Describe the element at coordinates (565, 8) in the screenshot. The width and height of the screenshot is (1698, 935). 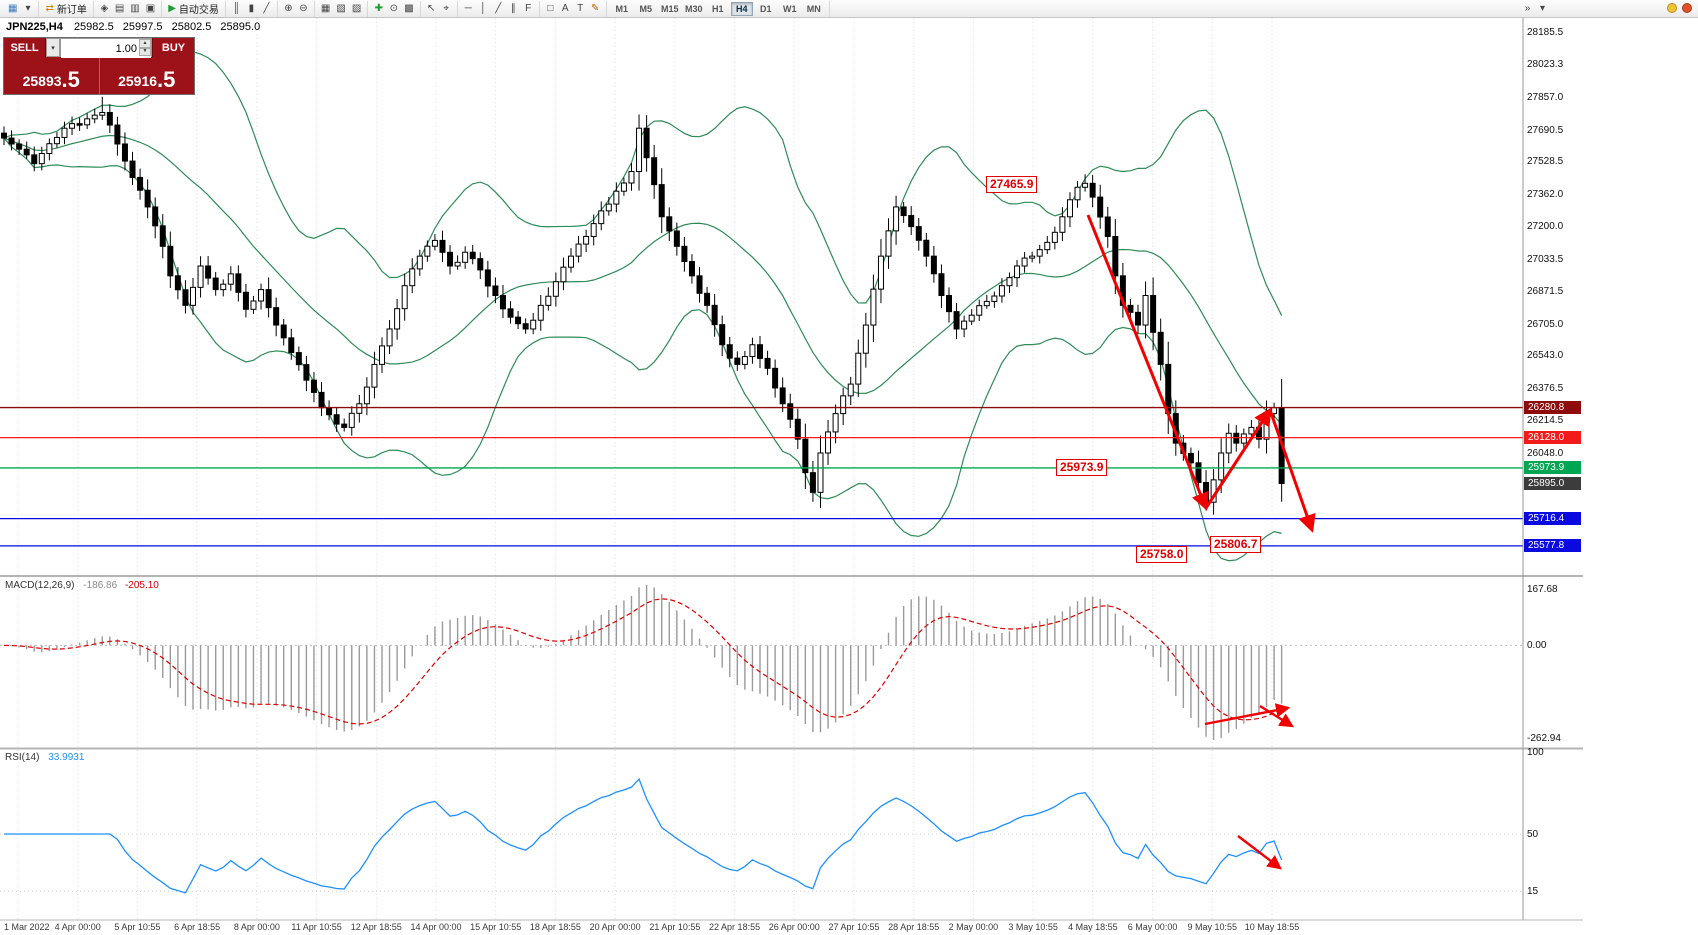
I see `text-tool-button: A` at that location.